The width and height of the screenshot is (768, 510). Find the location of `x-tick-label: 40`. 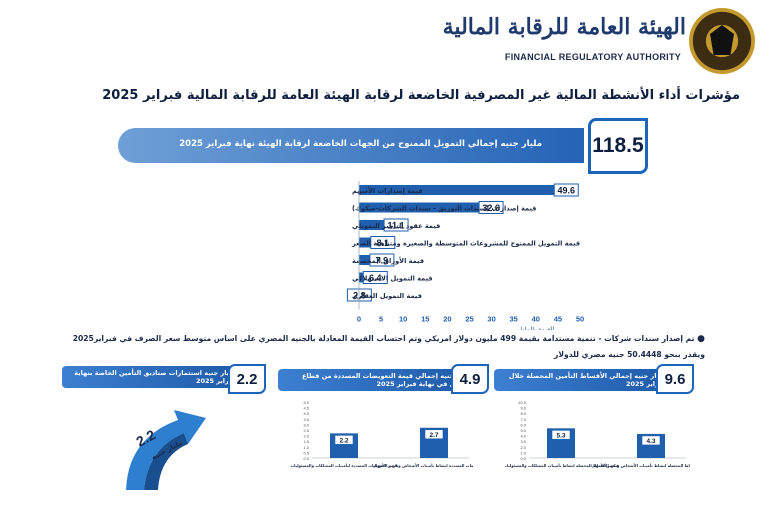

x-tick-label: 40 is located at coordinates (536, 319).